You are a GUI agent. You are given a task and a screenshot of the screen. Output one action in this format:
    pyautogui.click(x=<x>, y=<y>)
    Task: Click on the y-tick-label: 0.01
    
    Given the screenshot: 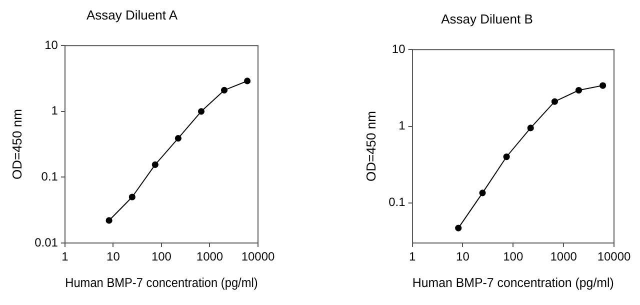 What is the action you would take?
    pyautogui.click(x=46, y=242)
    